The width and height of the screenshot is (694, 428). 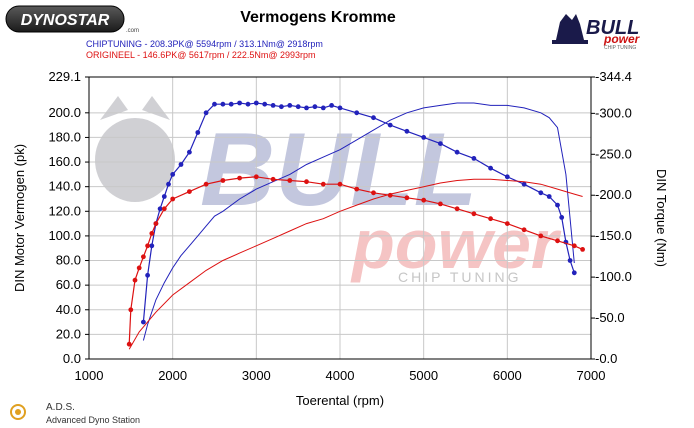 What do you see at coordinates (68, 333) in the screenshot?
I see `y-tick-label-left: 20.0` at bounding box center [68, 333].